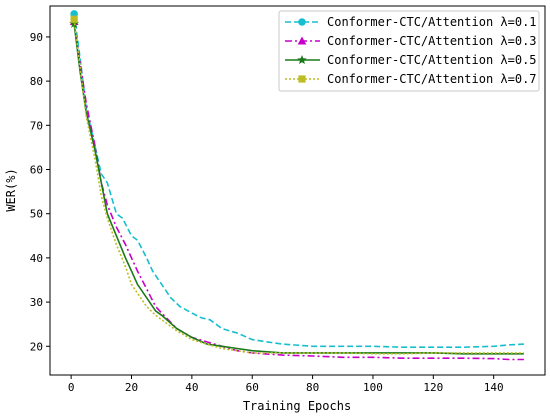  I want to click on y-axis-title: WER(%), so click(11, 189).